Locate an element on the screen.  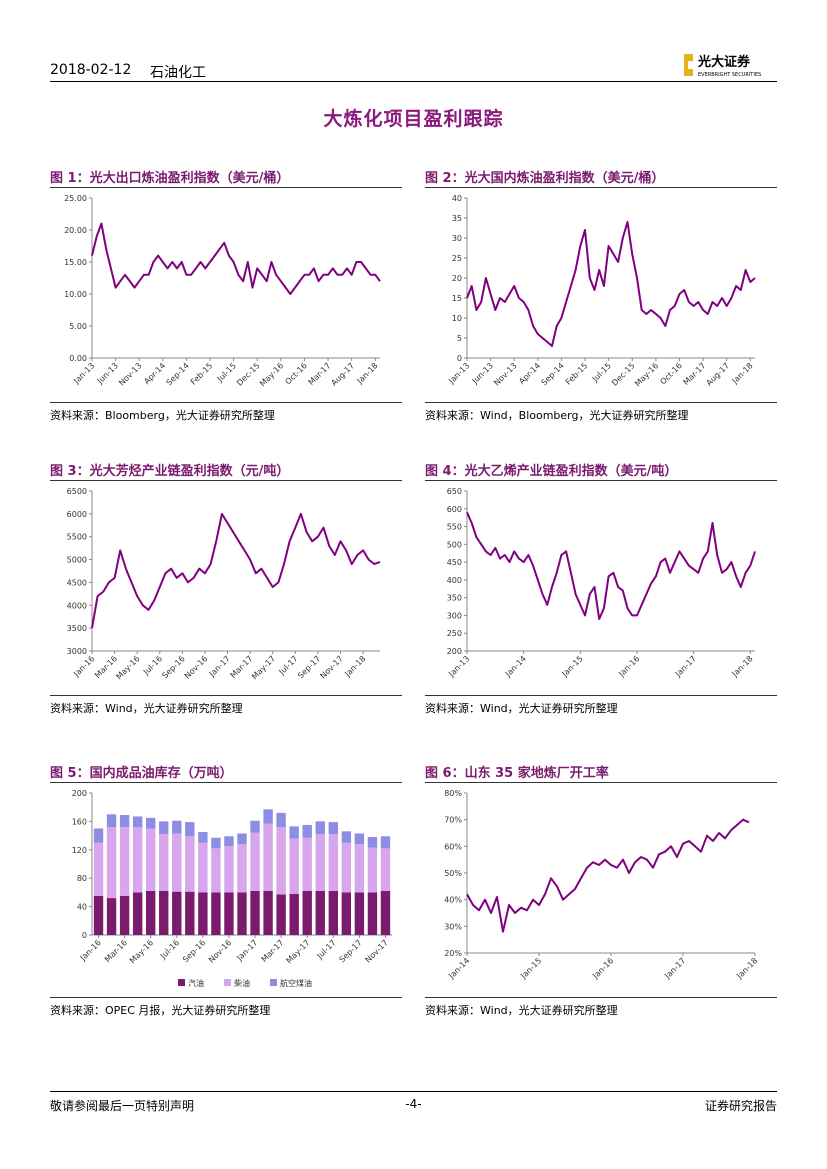
x-tick-label: Mar-17 is located at coordinates (273, 951).